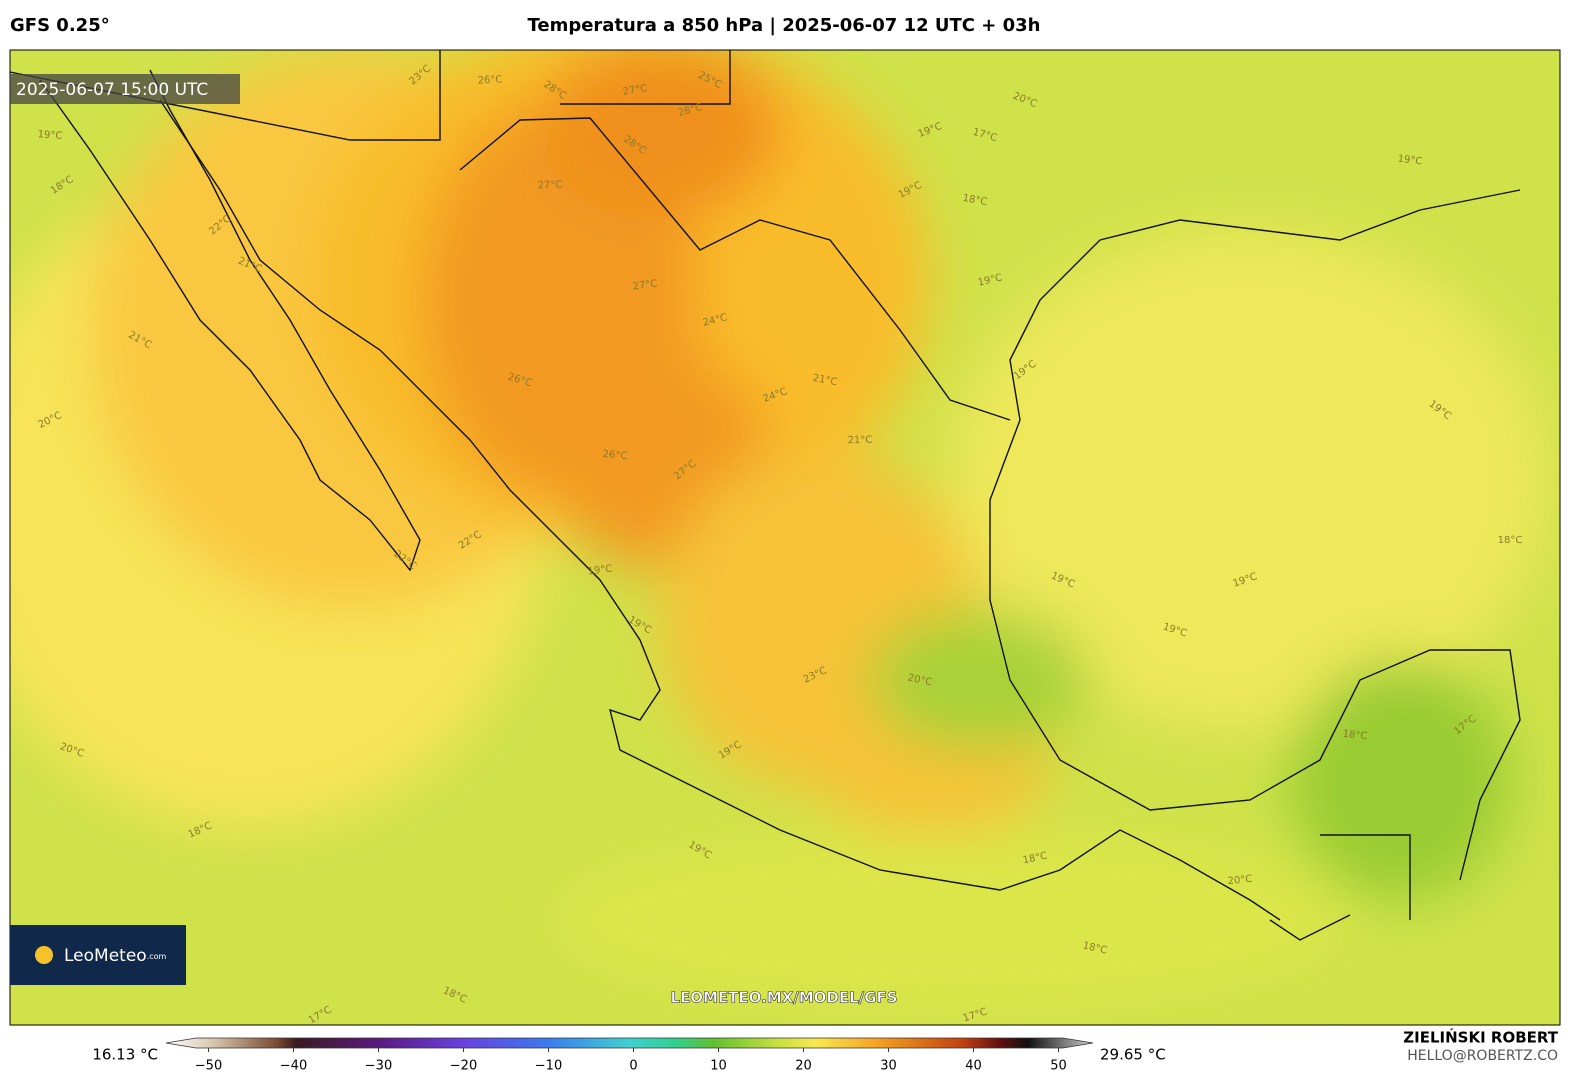 The height and width of the screenshot is (1076, 1570). Describe the element at coordinates (125, 1055) in the screenshot. I see `colorbar-min: 16.13 °C` at that location.